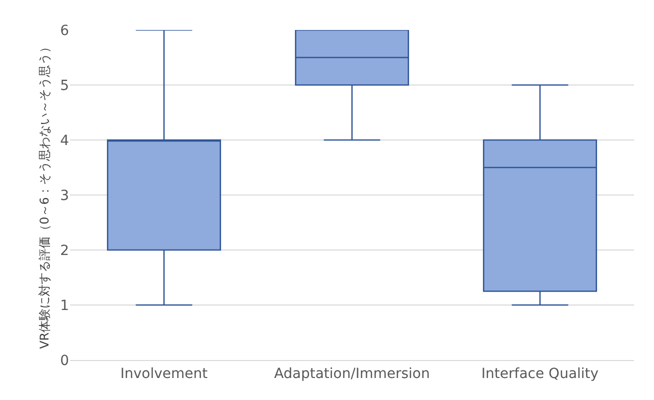 This screenshot has width=654, height=400. Describe the element at coordinates (64, 196) in the screenshot. I see `y-tick-label: 3` at that location.